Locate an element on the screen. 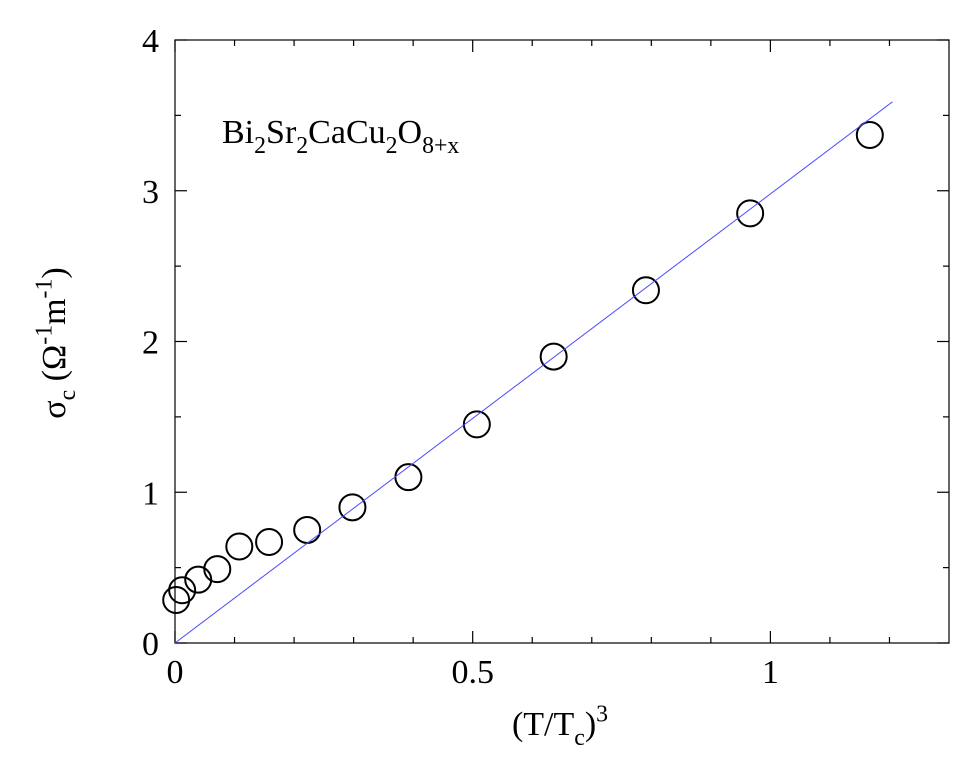 The height and width of the screenshot is (777, 977). label-part: Bi is located at coordinates (238, 132).